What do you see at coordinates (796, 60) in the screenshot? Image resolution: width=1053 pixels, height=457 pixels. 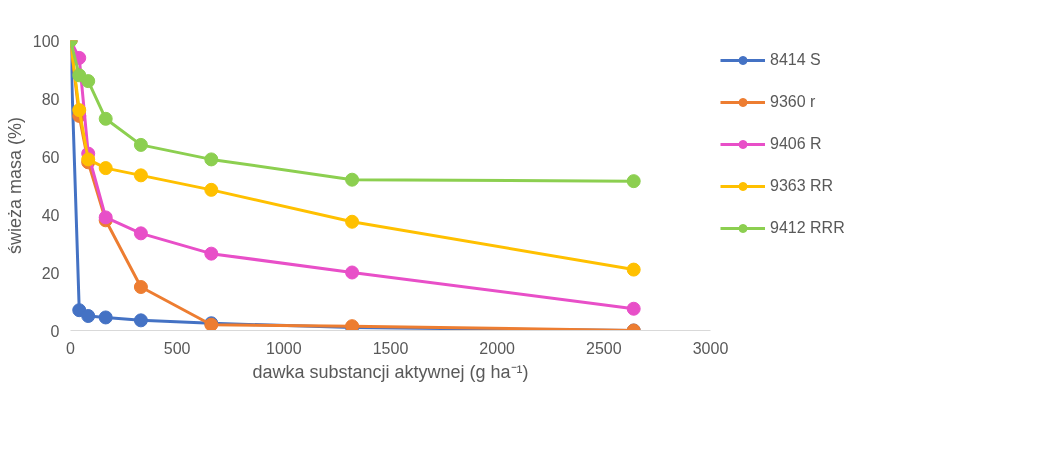 I see `legend-label: 8414 S` at bounding box center [796, 60].